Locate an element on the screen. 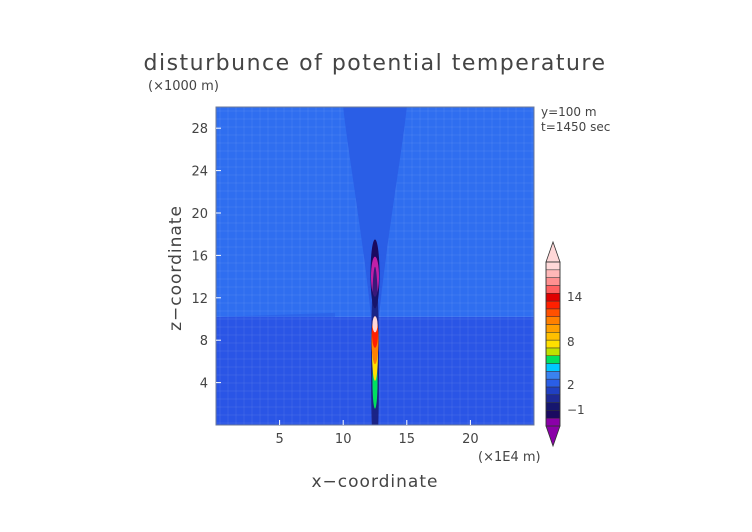 Image resolution: width=752 pixels, height=532 pixels. x-axis: 5 10 15 20 is located at coordinates (377, 433).